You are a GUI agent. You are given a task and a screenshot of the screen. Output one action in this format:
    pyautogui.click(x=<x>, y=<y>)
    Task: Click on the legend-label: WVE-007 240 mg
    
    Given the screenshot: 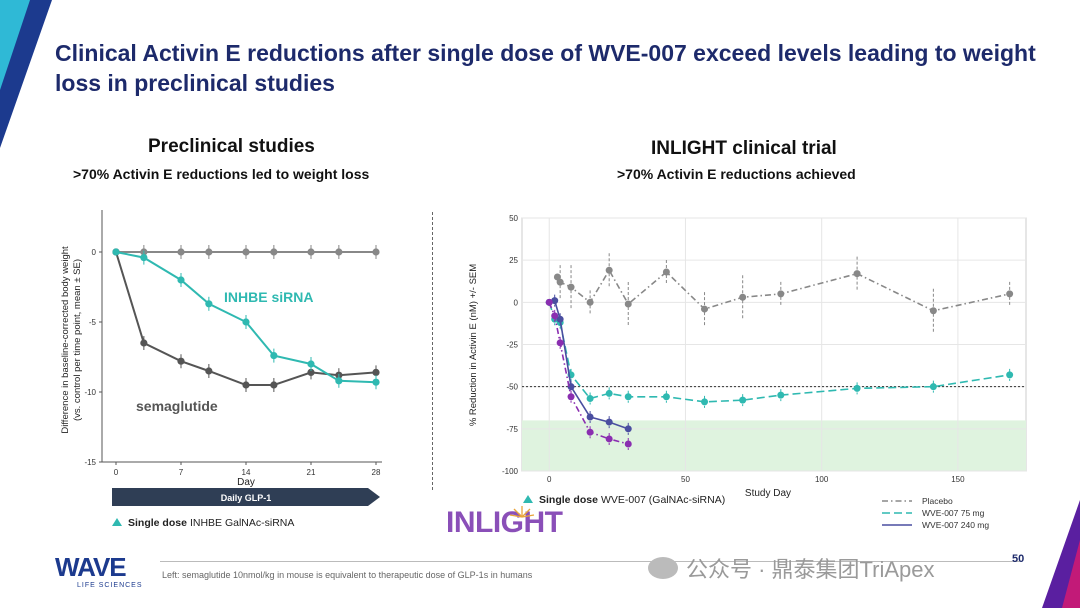 What is the action you would take?
    pyautogui.click(x=955, y=525)
    